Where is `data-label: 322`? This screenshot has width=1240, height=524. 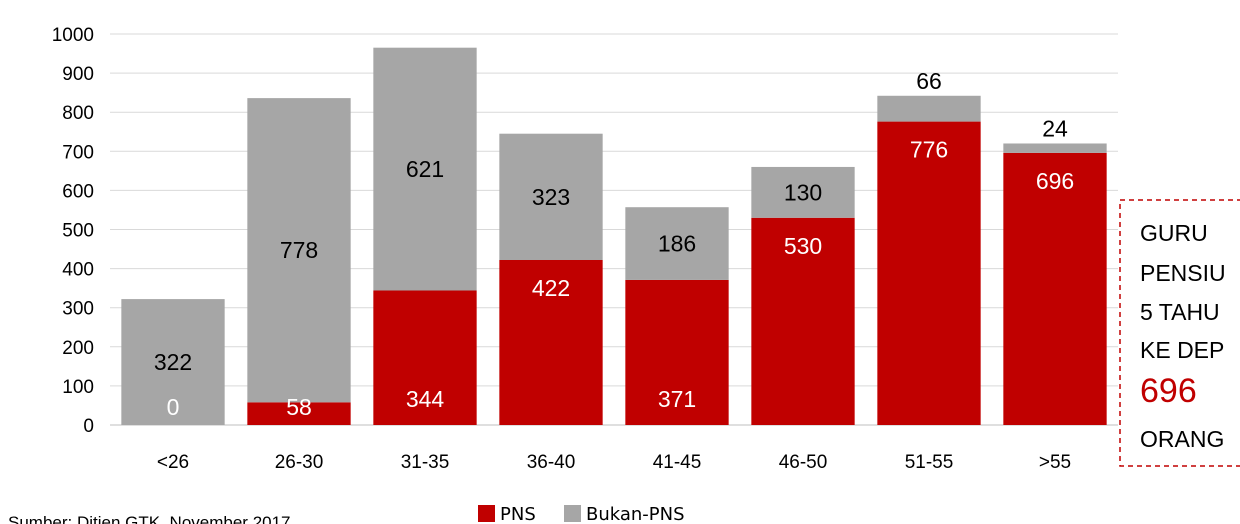
data-label: 322 is located at coordinates (173, 362).